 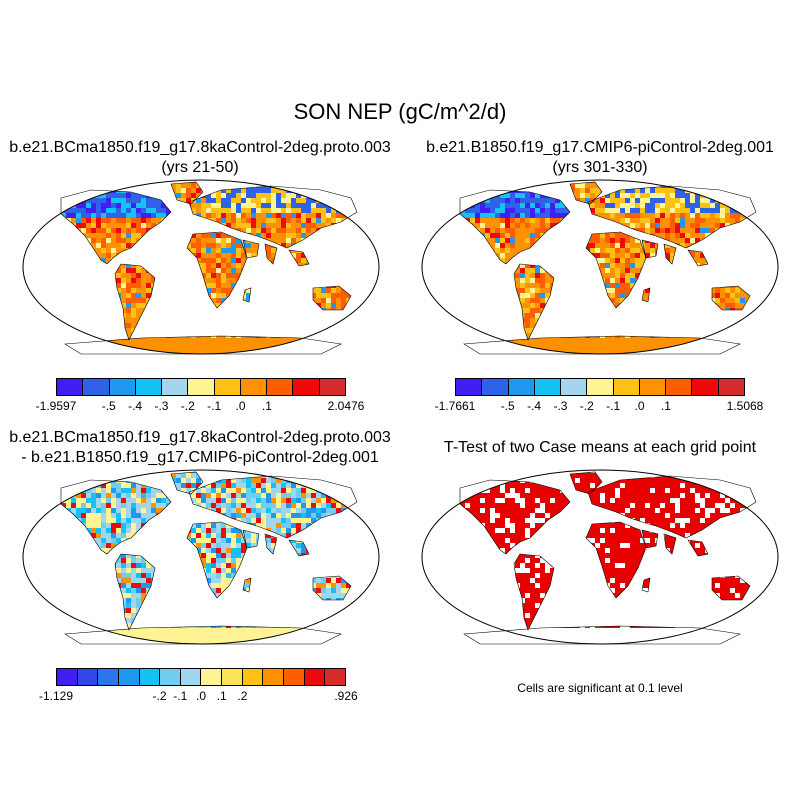 What do you see at coordinates (201, 387) in the screenshot?
I see `colorbar-top-left` at bounding box center [201, 387].